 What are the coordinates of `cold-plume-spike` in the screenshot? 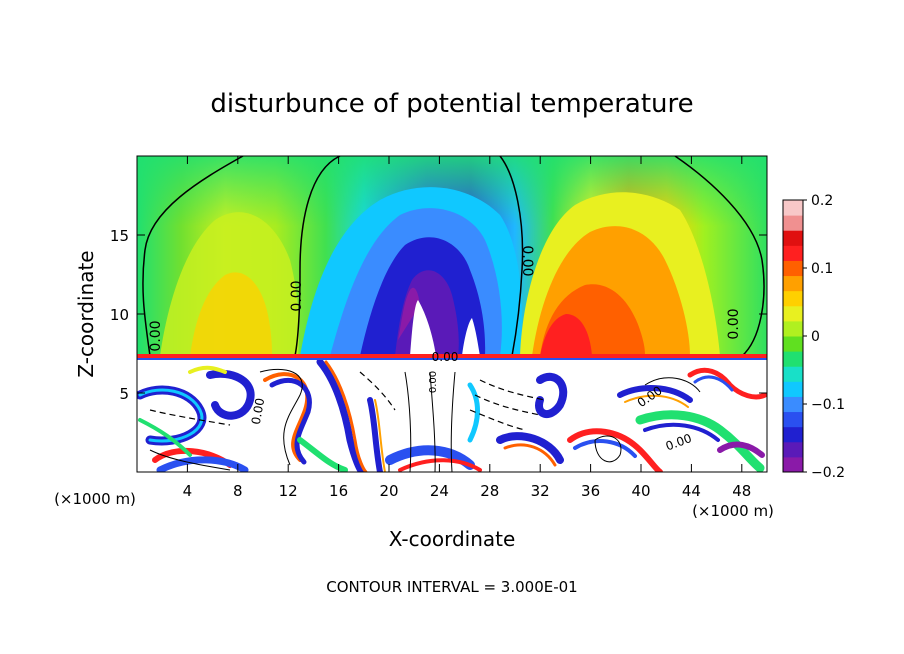 It's located at (409, 313).